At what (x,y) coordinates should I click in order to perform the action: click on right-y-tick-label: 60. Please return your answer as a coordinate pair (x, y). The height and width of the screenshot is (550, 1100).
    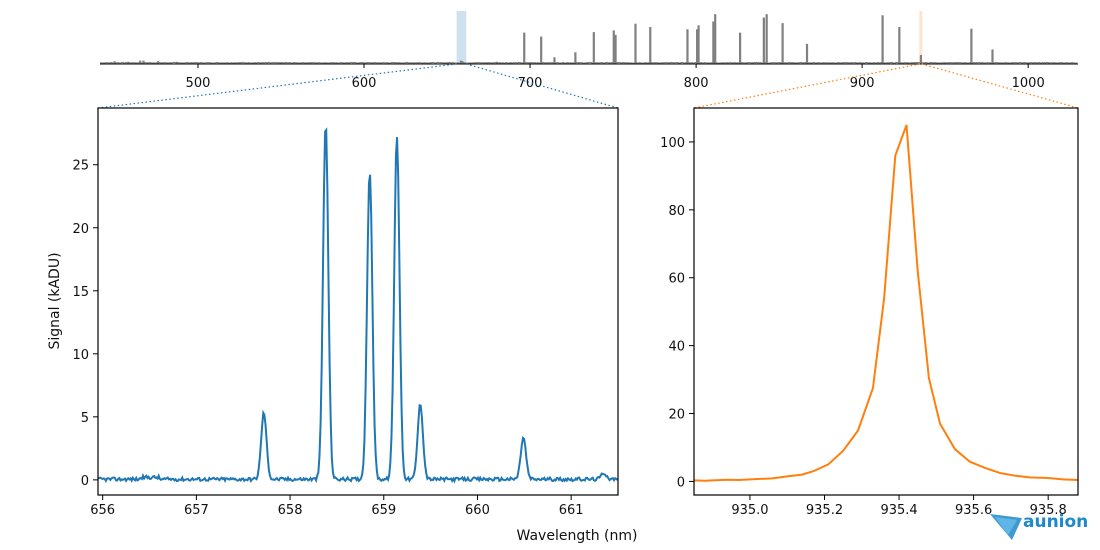
    Looking at the image, I should click on (676, 279).